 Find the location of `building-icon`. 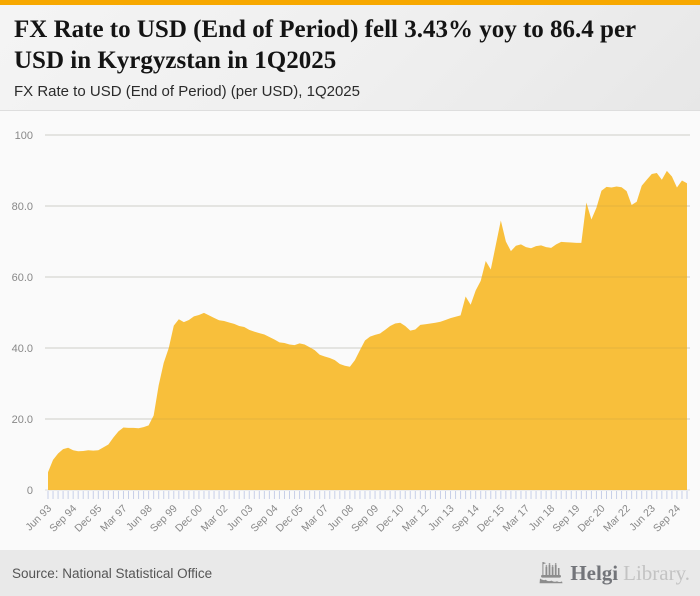

building-icon is located at coordinates (551, 573).